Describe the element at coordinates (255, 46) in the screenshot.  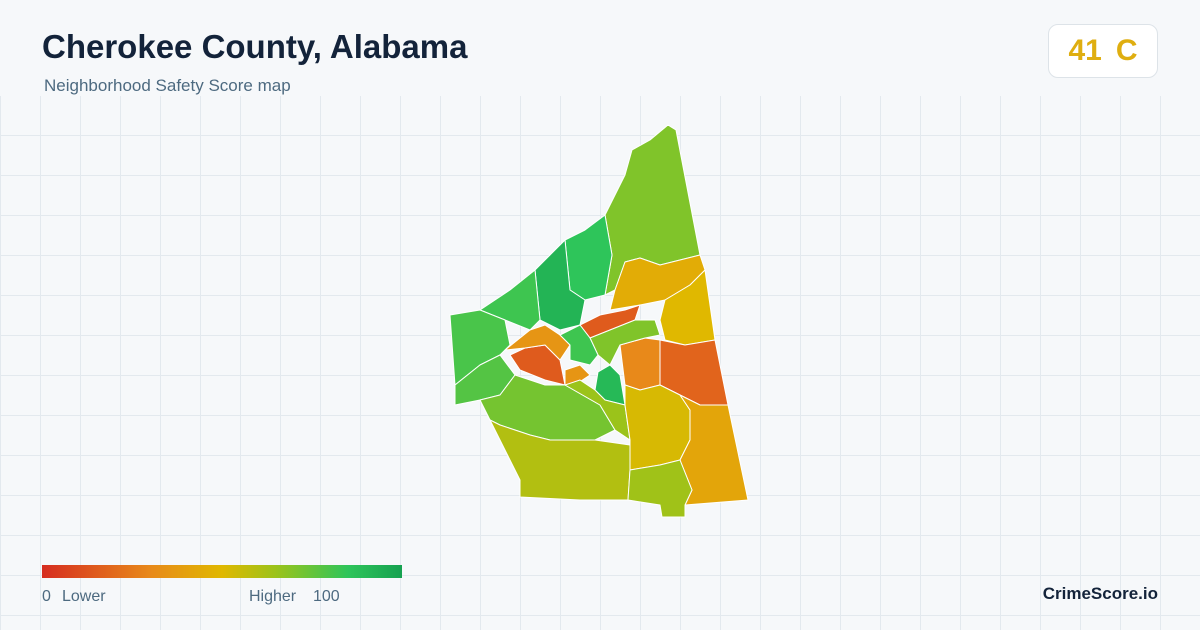
I see `title: Cherokee County, Alabama` at that location.